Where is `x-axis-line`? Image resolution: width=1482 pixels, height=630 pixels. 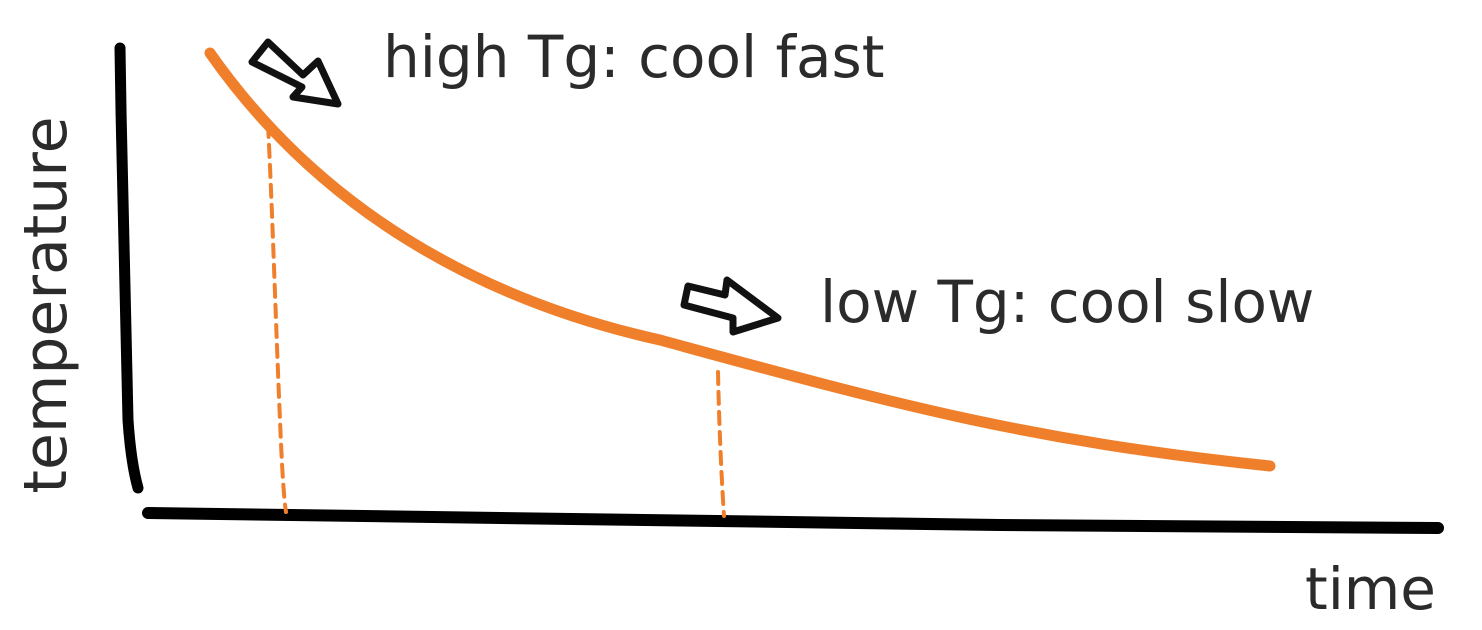 x-axis-line is located at coordinates (793, 520).